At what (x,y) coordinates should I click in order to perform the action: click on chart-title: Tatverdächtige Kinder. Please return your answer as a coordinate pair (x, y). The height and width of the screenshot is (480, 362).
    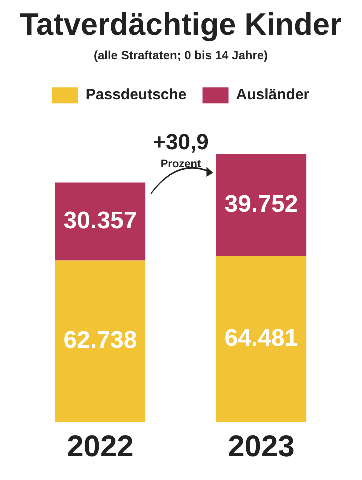
    Looking at the image, I should click on (181, 24).